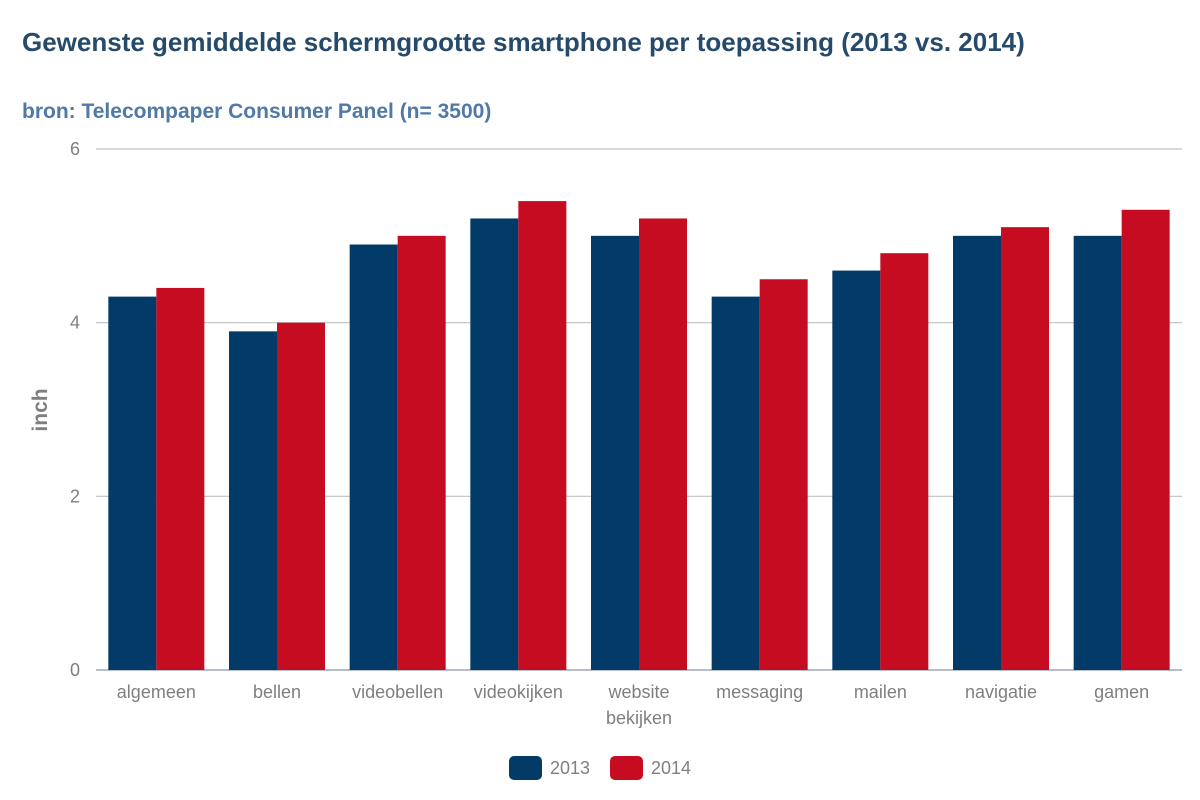 This screenshot has height=800, width=1200. I want to click on x-tick-label: bellen, so click(277, 692).